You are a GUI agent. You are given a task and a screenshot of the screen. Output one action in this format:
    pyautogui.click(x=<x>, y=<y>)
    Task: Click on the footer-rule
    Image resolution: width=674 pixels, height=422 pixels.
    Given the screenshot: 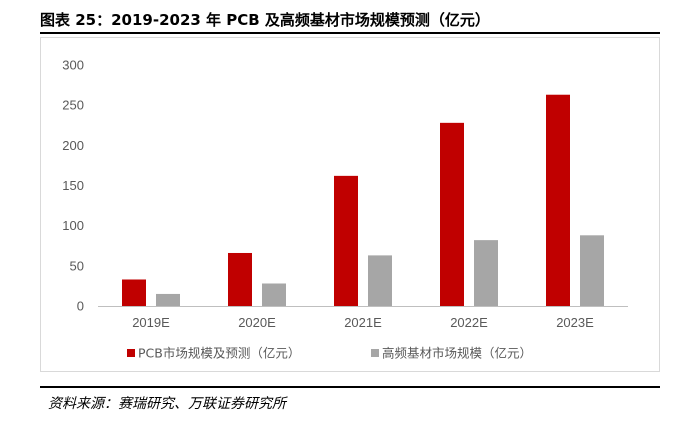 What is the action you would take?
    pyautogui.click(x=350, y=387)
    